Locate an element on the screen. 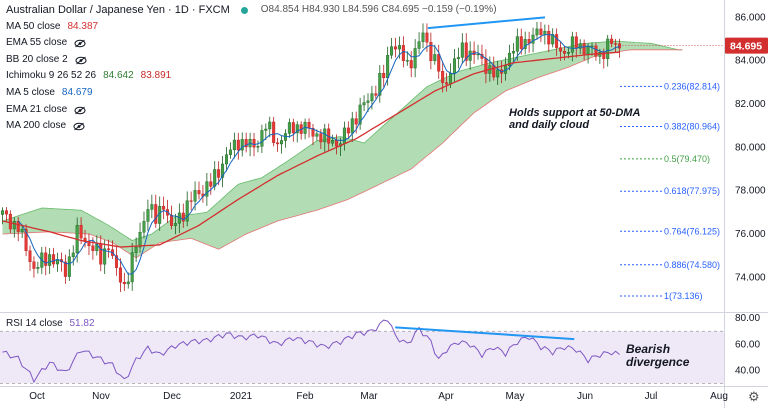  rsi-value: 51.82 is located at coordinates (82, 323).